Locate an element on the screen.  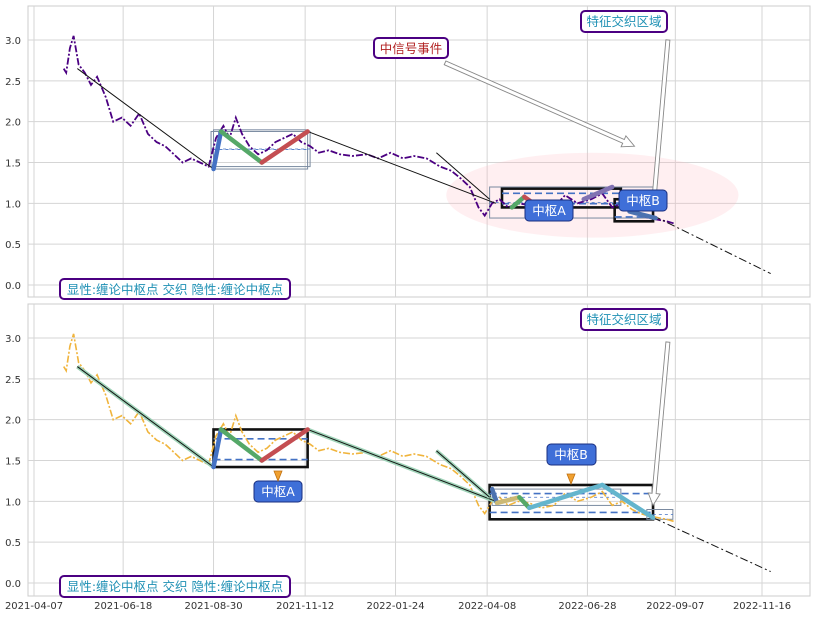
top-pivot-b-text: 中枢B is located at coordinates (643, 200).